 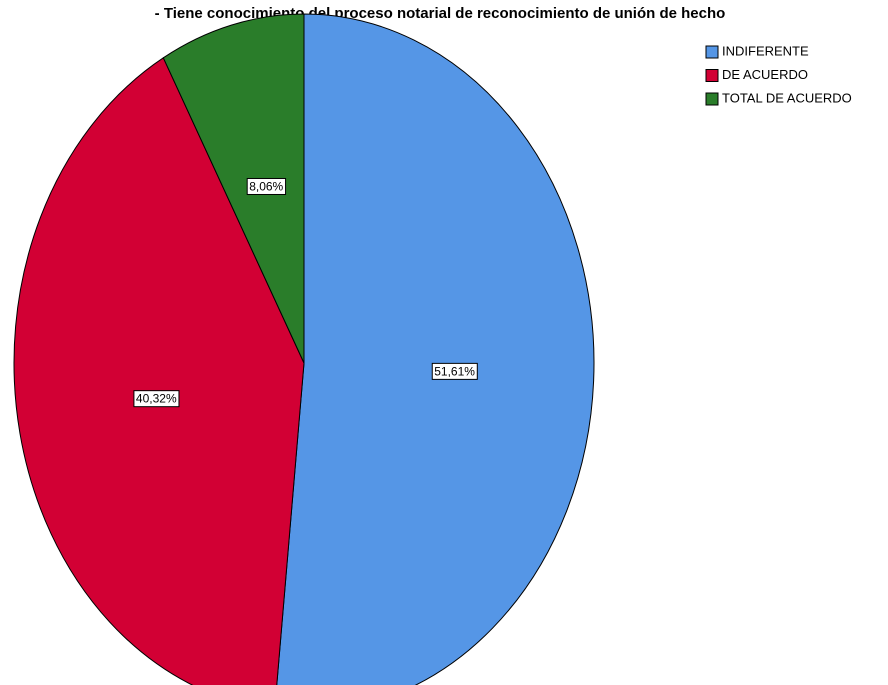 I want to click on data-label: 8,06%, so click(x=266, y=186).